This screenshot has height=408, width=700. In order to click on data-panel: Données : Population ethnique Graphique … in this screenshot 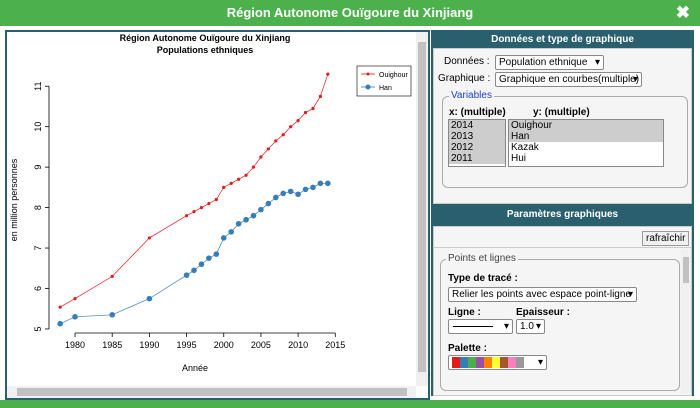, I will do `click(562, 126)`.